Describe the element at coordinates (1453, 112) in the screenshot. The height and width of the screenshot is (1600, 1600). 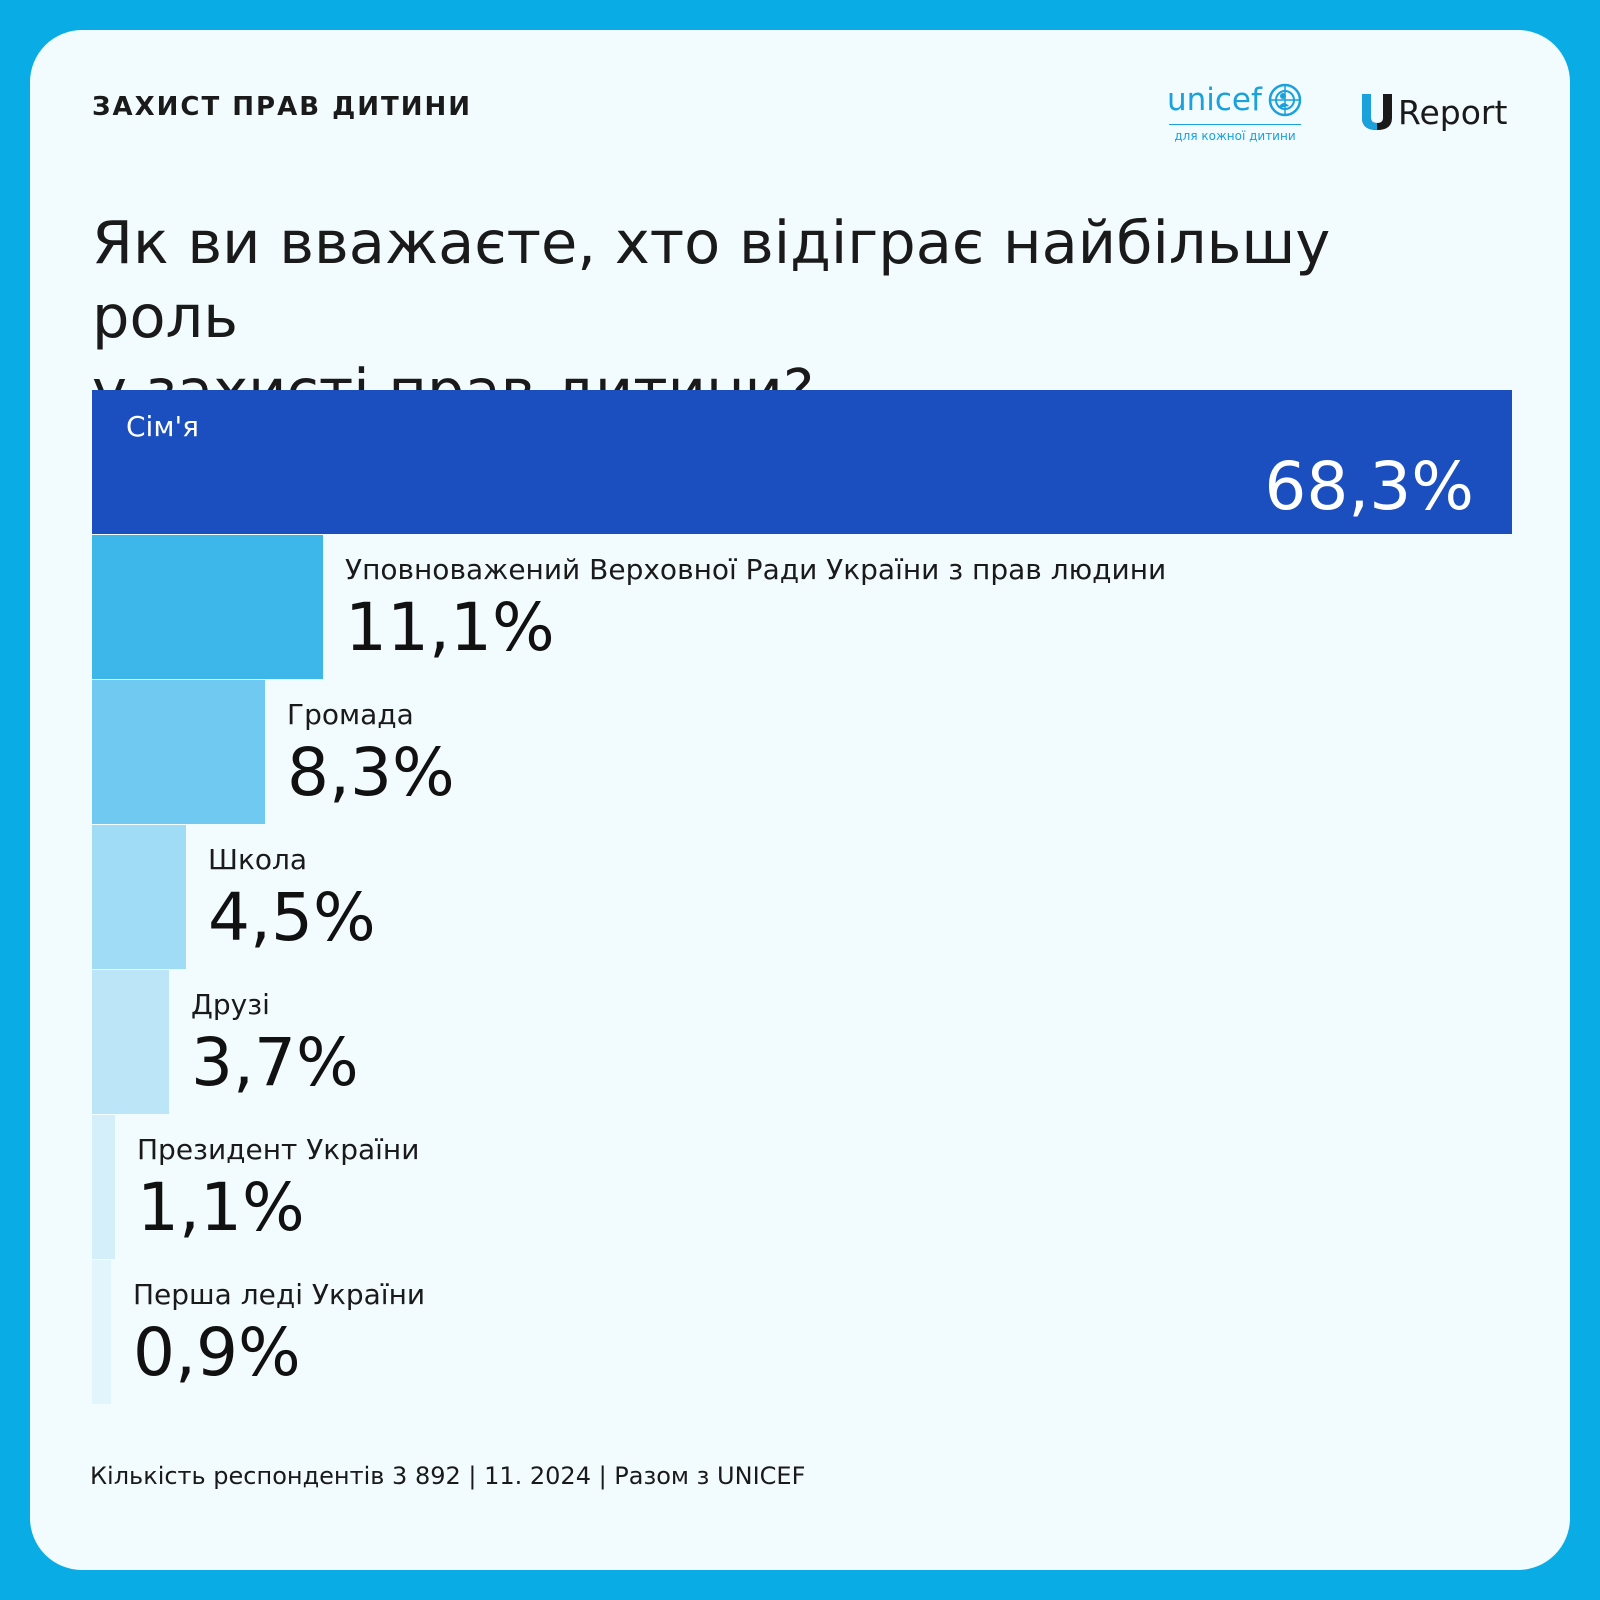
I see `ureport-wordmark: Report` at that location.